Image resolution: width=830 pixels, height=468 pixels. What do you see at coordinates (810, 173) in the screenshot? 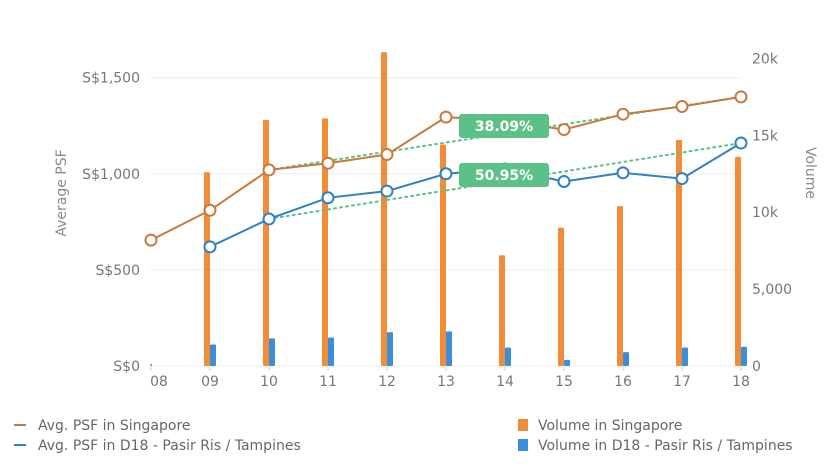
I see `y2-axis-title: Volume` at bounding box center [810, 173].